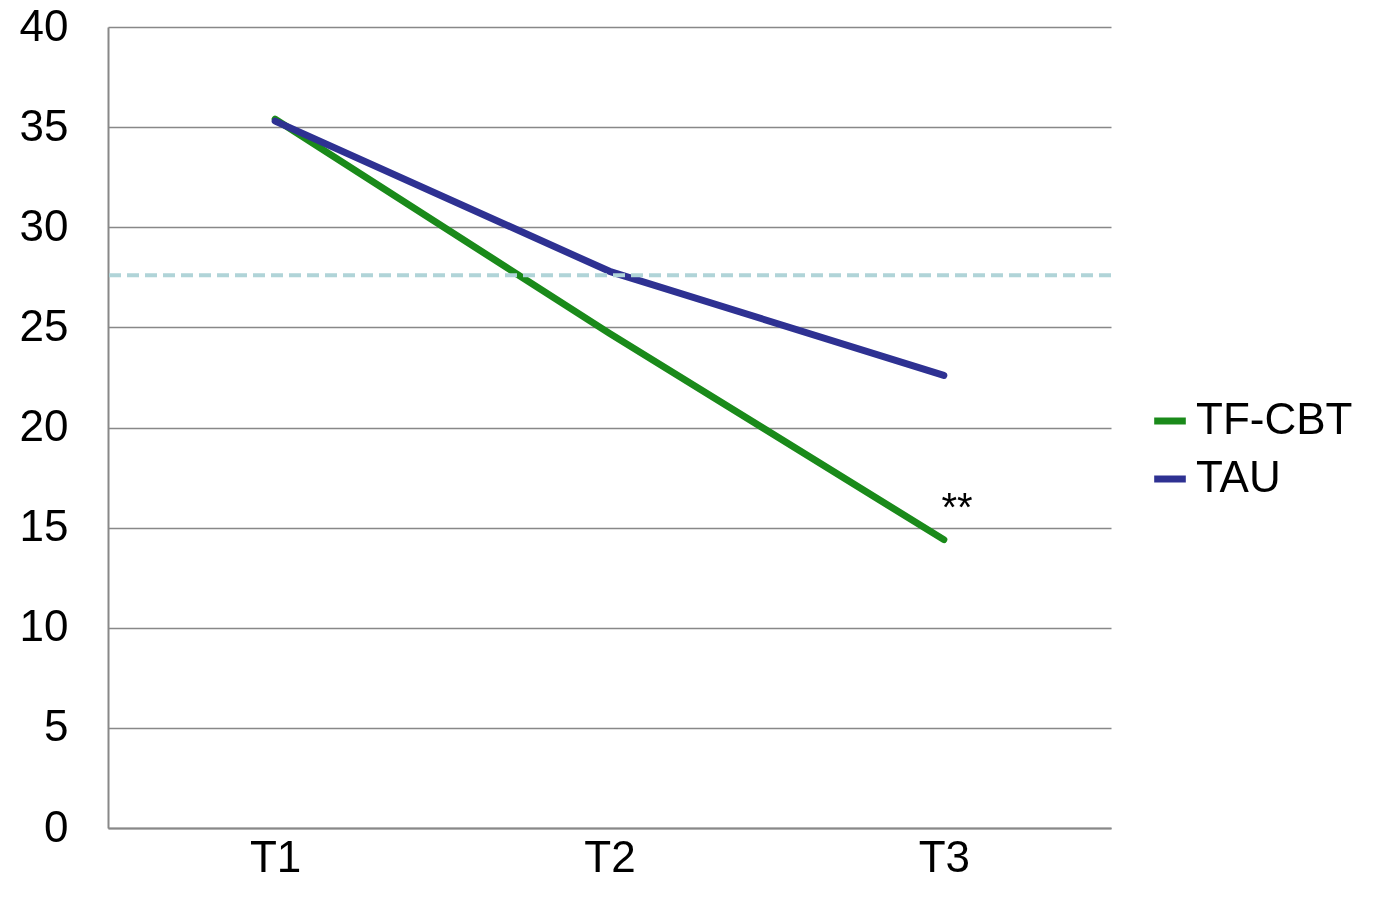 The width and height of the screenshot is (1383, 905). What do you see at coordinates (44, 325) in the screenshot?
I see `y-tick-label: 25` at bounding box center [44, 325].